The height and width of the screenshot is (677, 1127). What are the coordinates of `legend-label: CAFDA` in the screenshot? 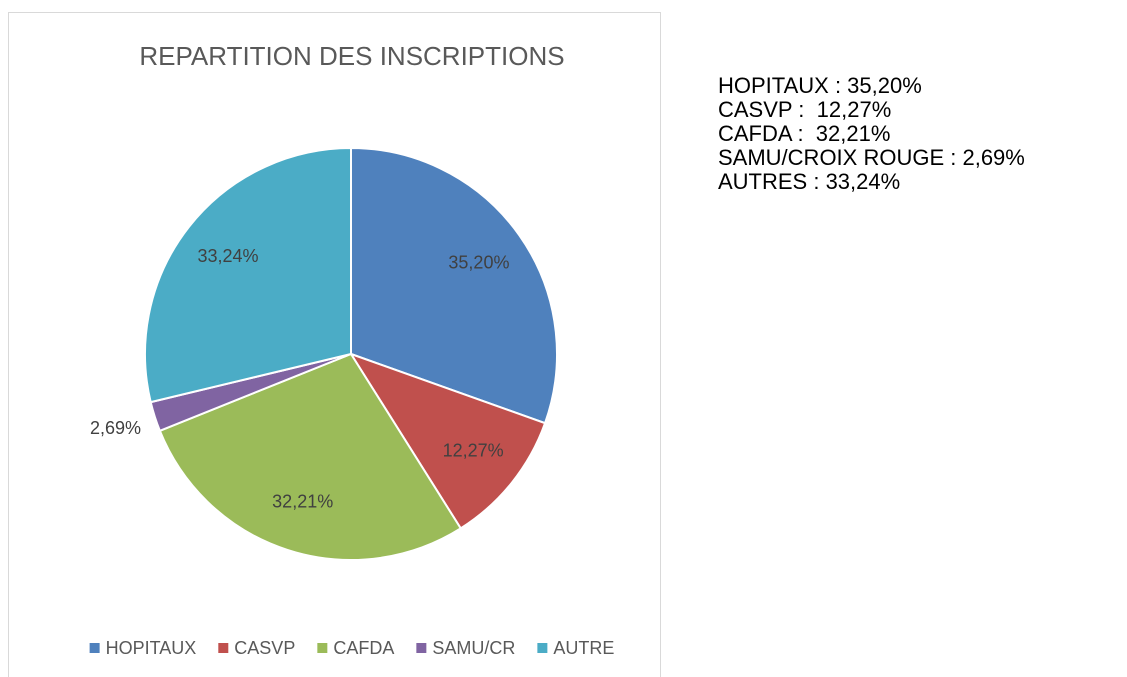 It's located at (363, 648).